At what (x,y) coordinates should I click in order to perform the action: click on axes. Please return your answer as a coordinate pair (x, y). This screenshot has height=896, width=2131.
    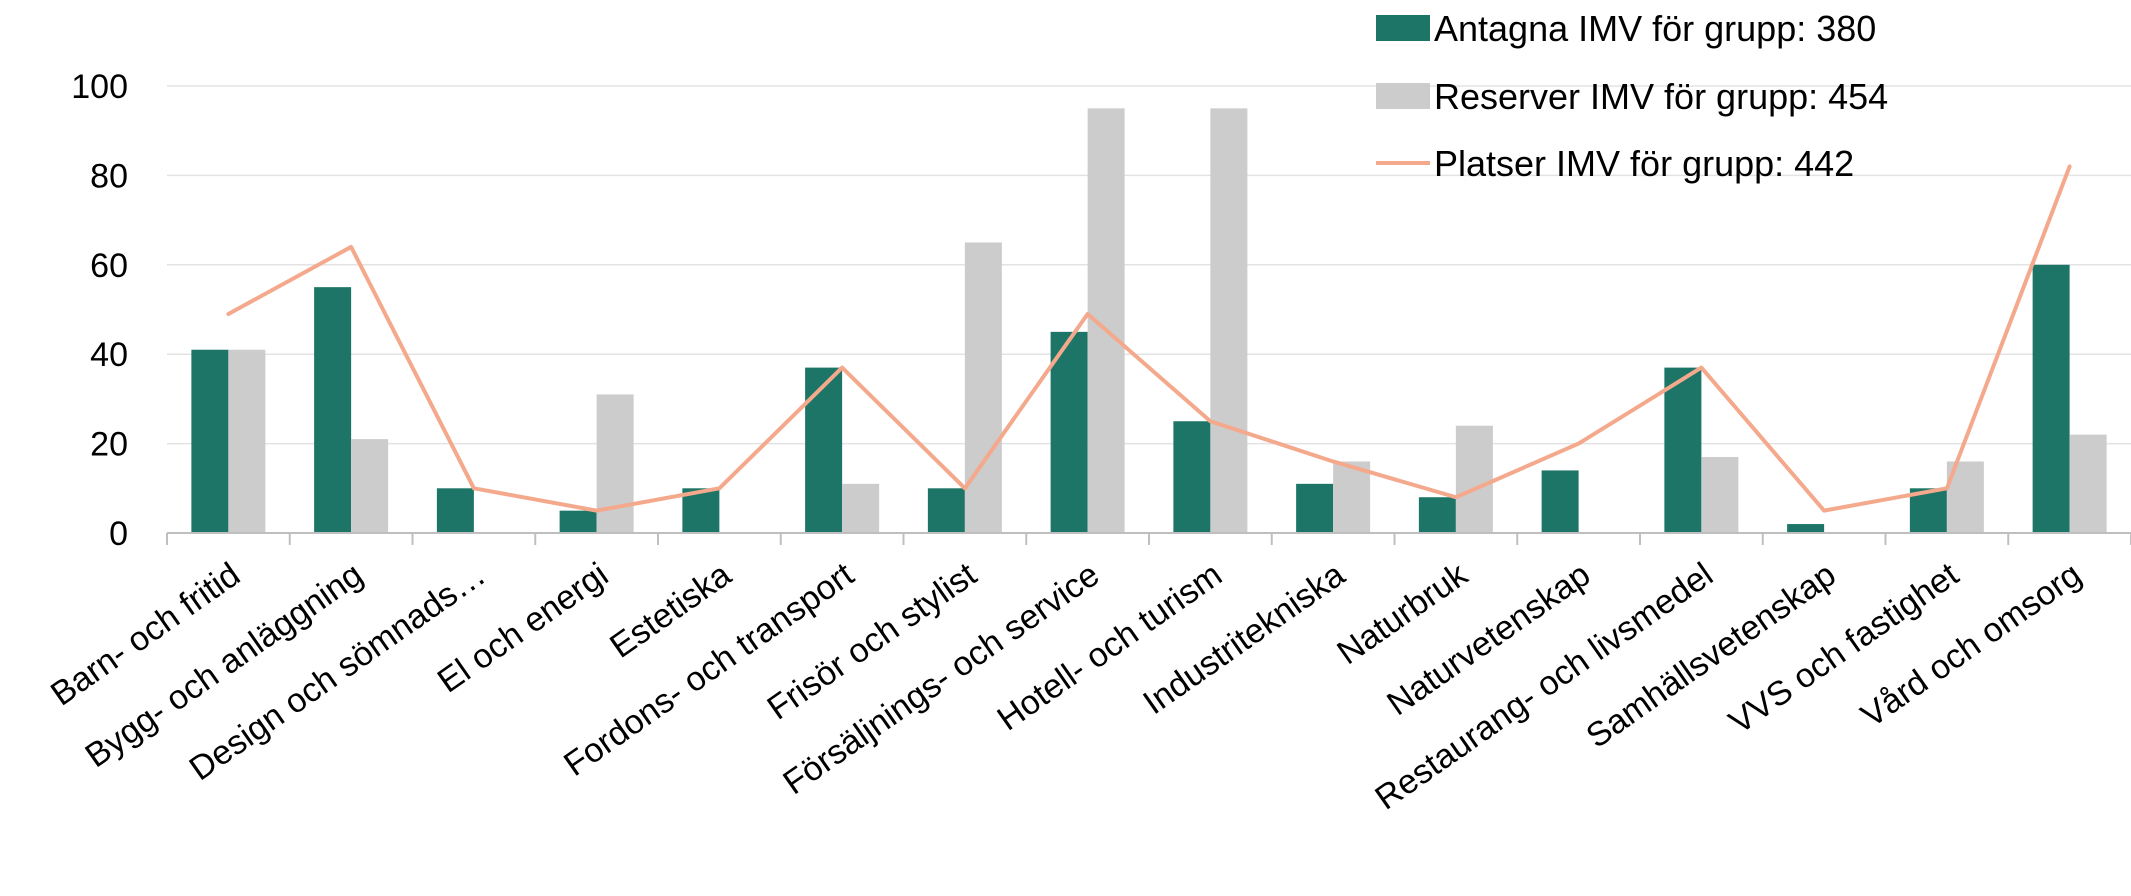
    Looking at the image, I should click on (1148, 538).